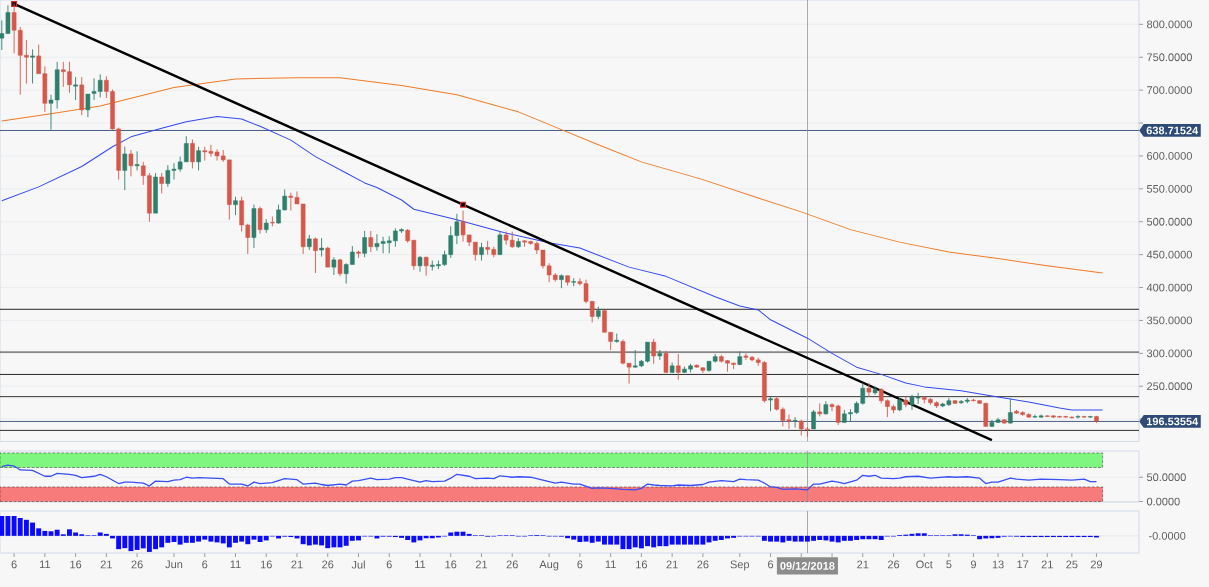 The height and width of the screenshot is (587, 1209). I want to click on x-tick-label: Aug, so click(549, 565).